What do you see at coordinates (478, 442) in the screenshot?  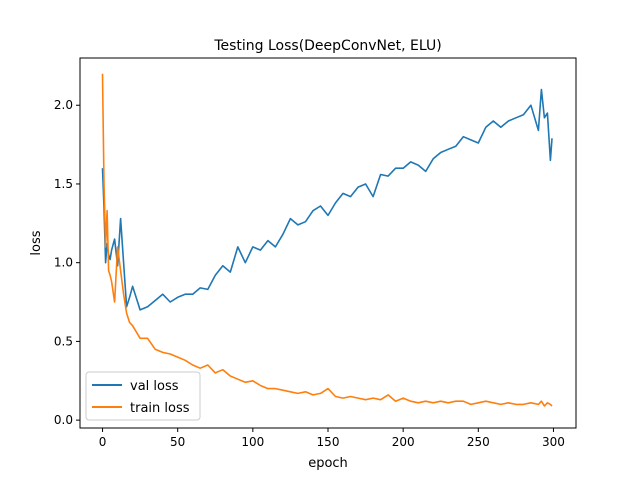 I see `x-tick-label: 250` at bounding box center [478, 442].